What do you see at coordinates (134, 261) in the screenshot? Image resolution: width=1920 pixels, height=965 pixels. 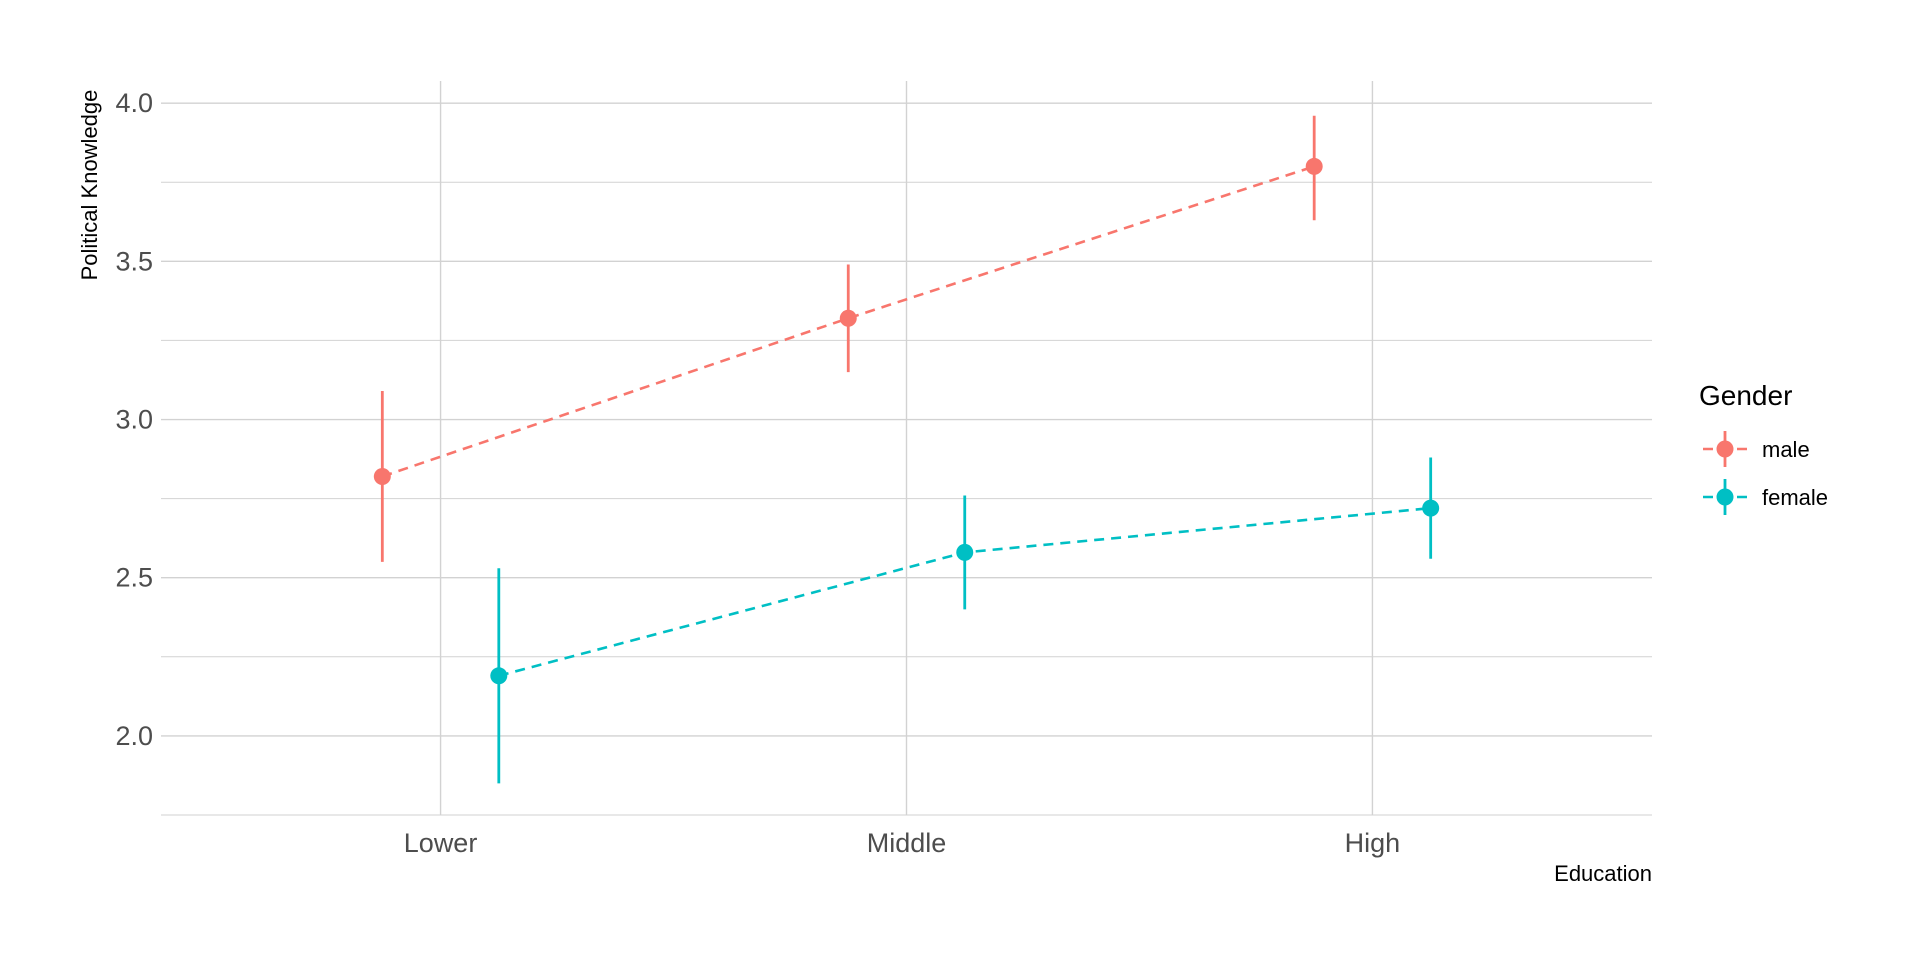 I see `y-tick-label: 3.5` at bounding box center [134, 261].